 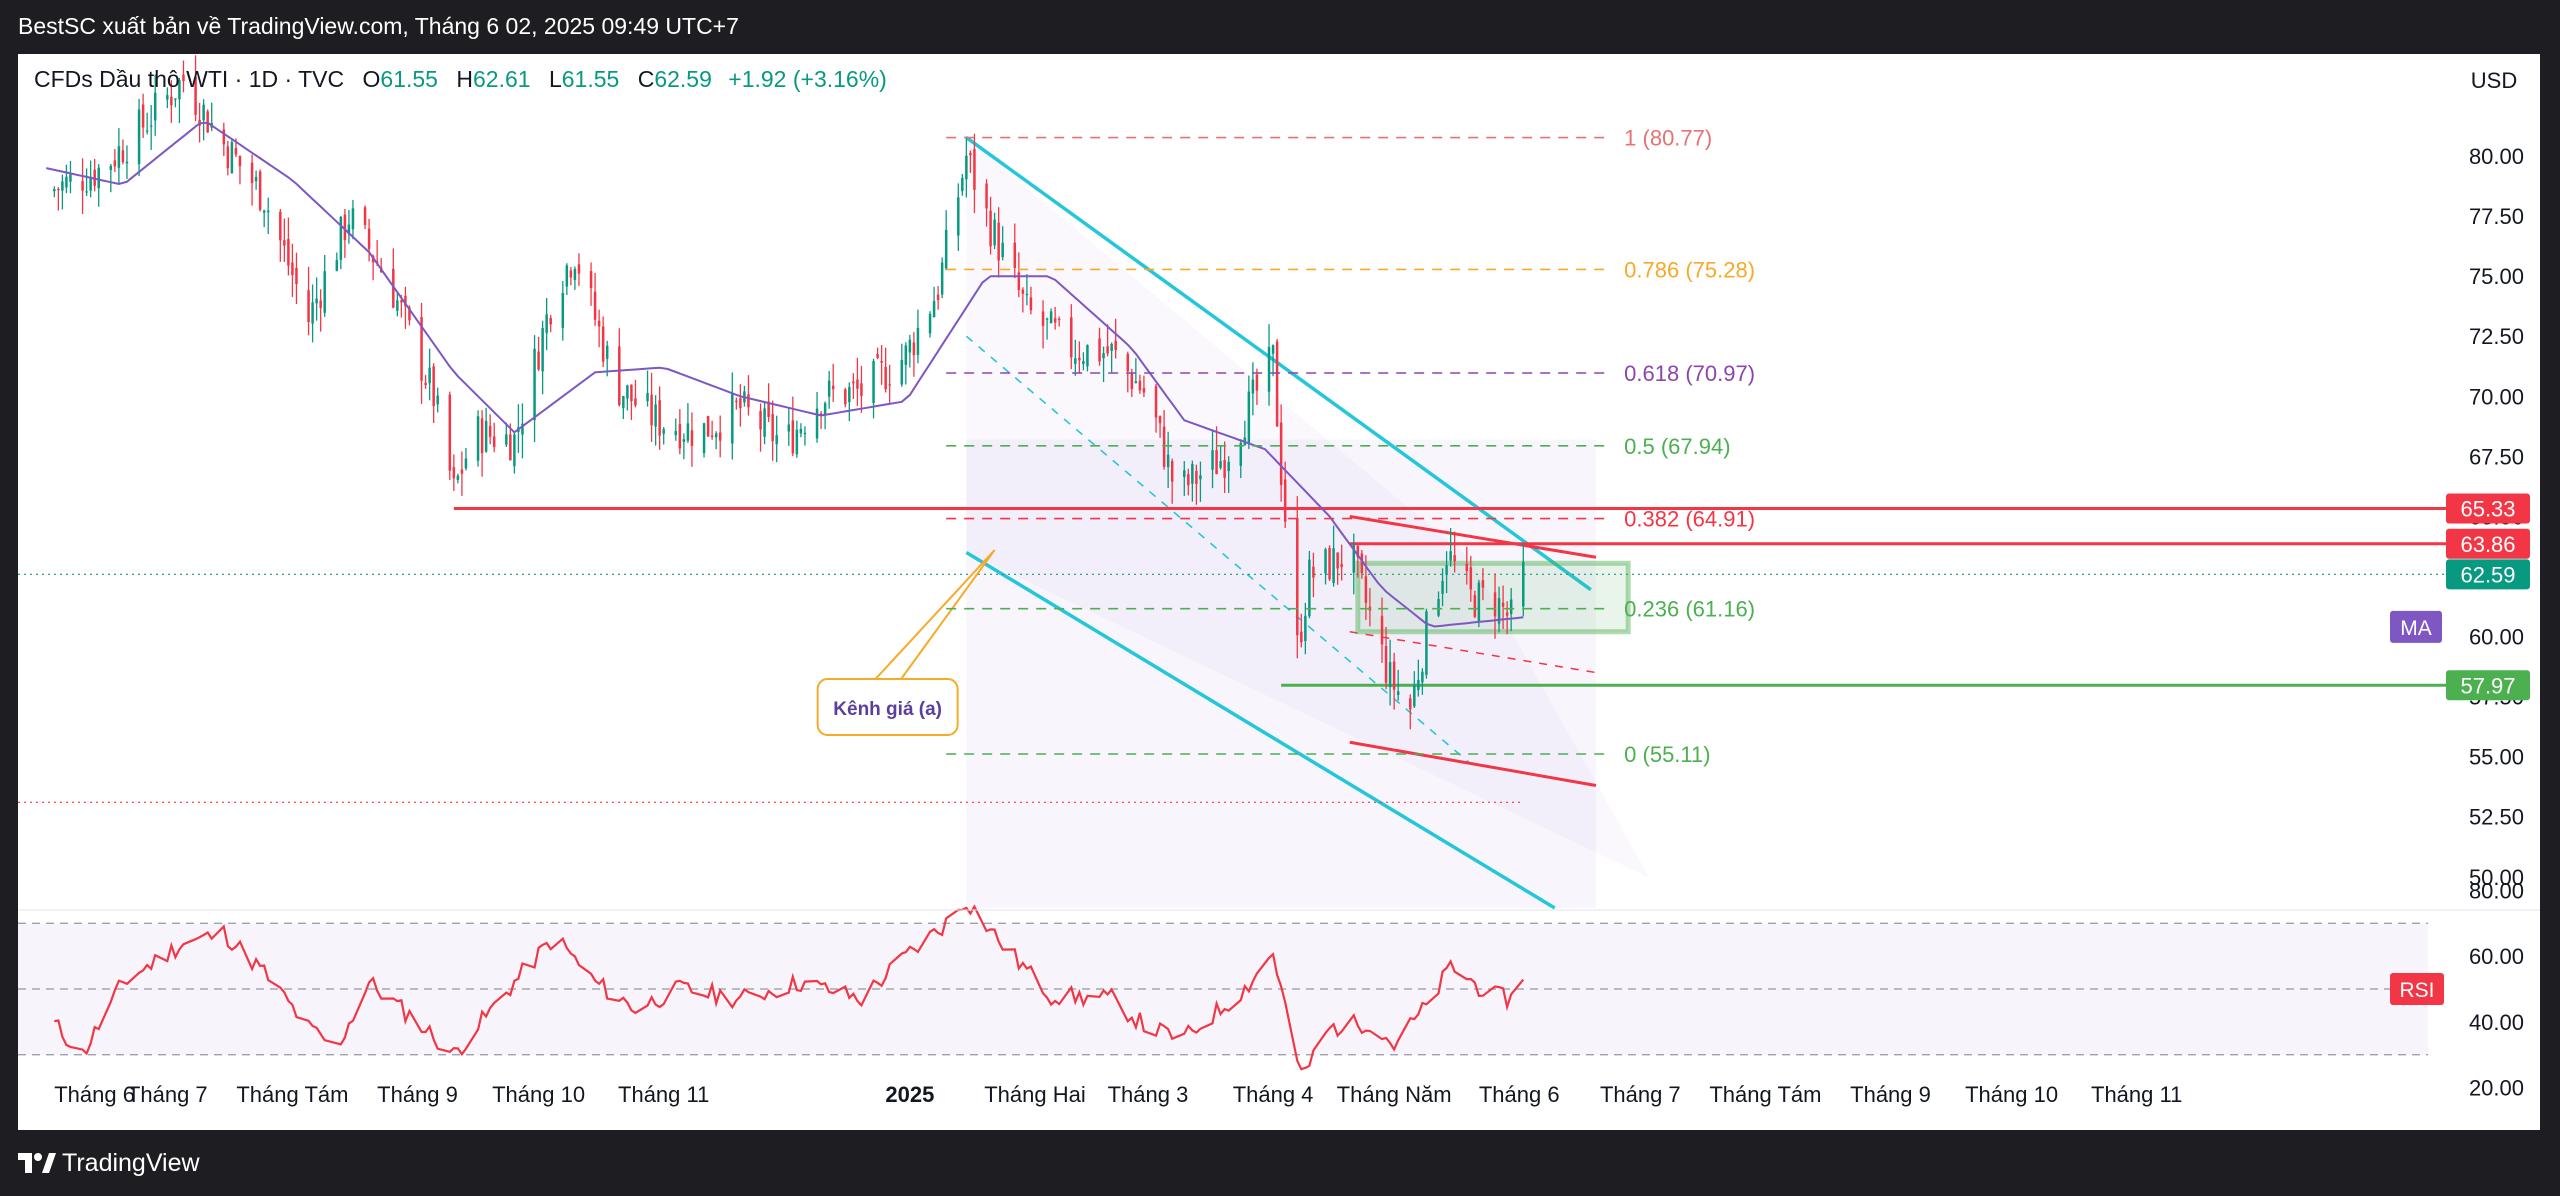 What do you see at coordinates (909, 1094) in the screenshot?
I see `x-tick-label: 2025` at bounding box center [909, 1094].